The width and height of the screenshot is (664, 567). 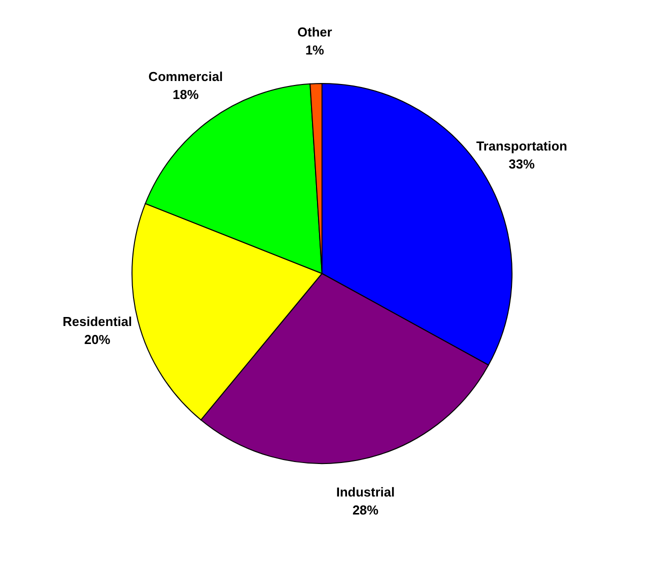 What do you see at coordinates (185, 76) in the screenshot?
I see `slice-label: Commercial` at bounding box center [185, 76].